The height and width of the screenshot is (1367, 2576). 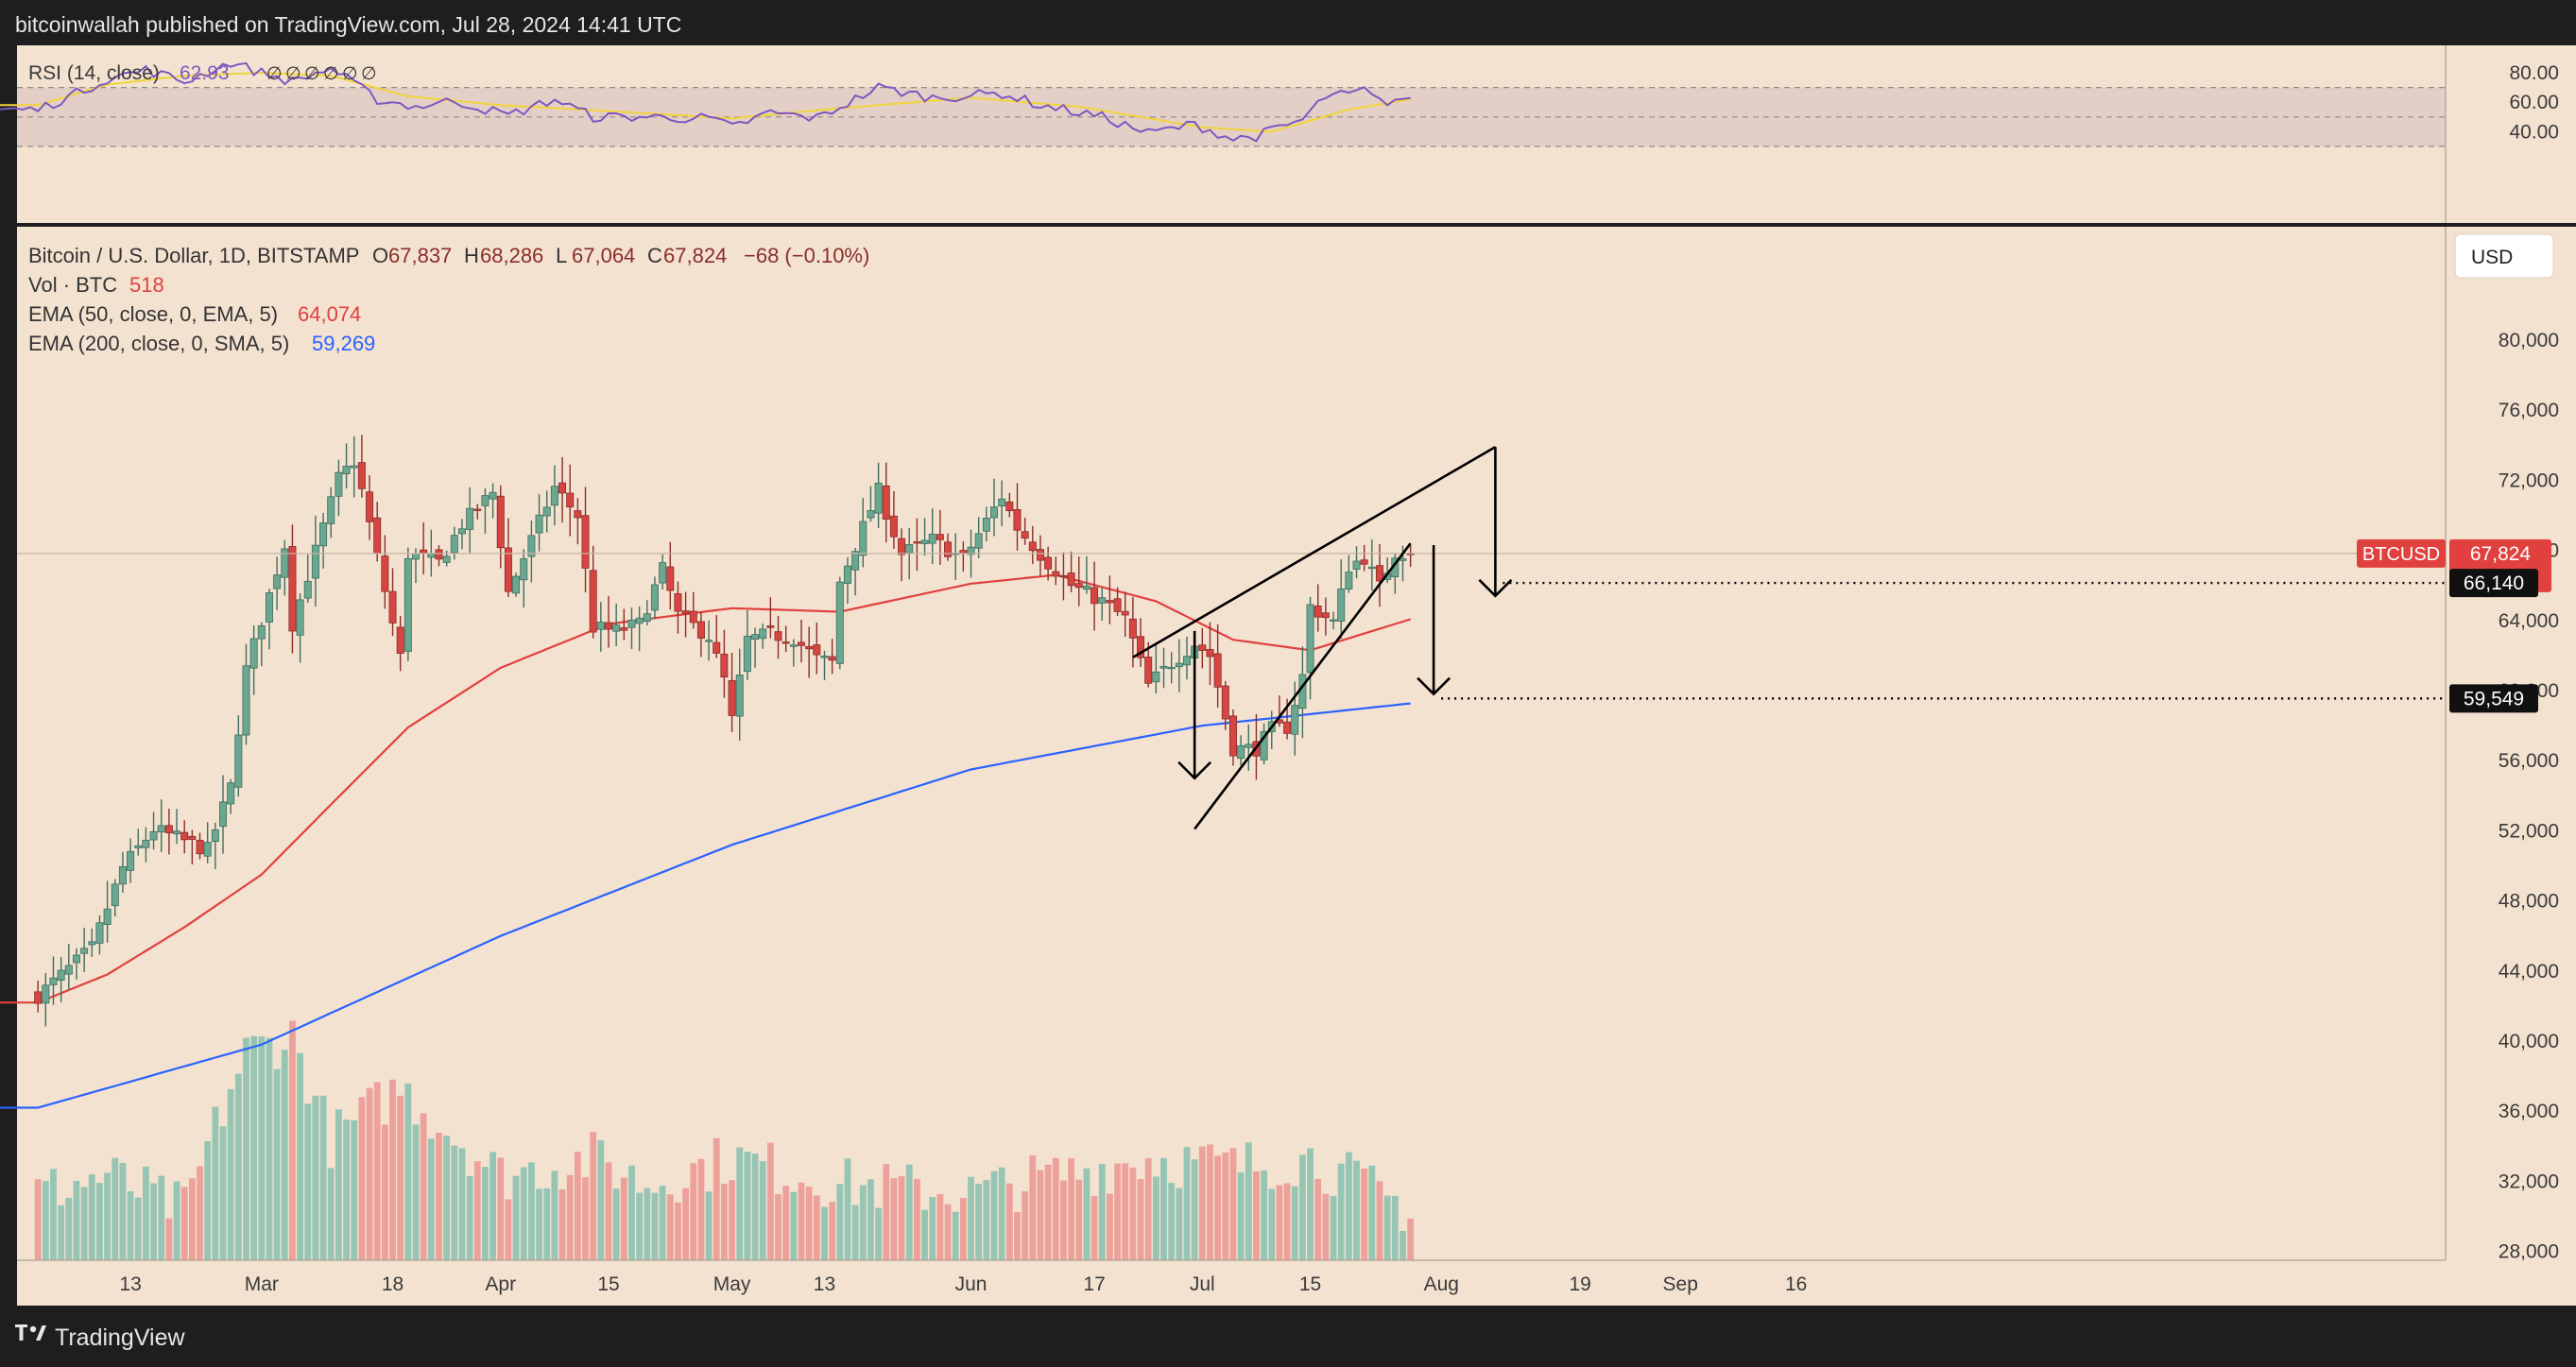 I want to click on time-axis, so click(x=1231, y=1283).